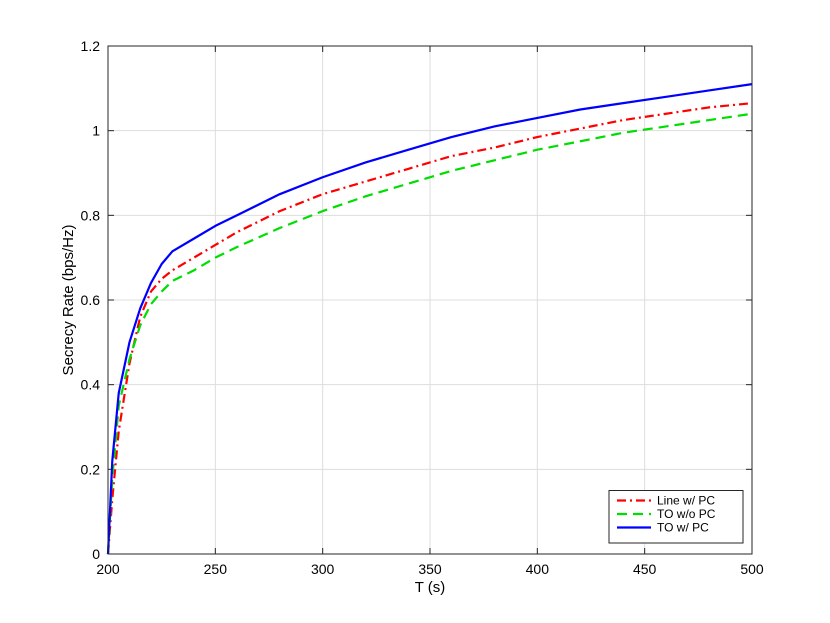 The image size is (830, 623). What do you see at coordinates (91, 46) in the screenshot?
I see `y-tick-label: 1.2` at bounding box center [91, 46].